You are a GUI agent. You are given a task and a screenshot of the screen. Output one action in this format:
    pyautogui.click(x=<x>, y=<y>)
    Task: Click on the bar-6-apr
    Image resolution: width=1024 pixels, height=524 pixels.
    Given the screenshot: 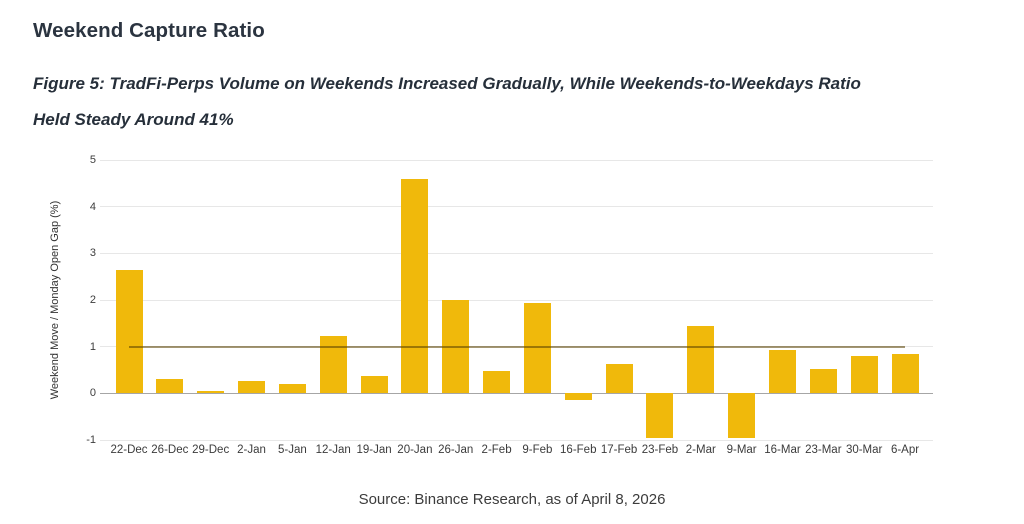 What is the action you would take?
    pyautogui.click(x=905, y=374)
    